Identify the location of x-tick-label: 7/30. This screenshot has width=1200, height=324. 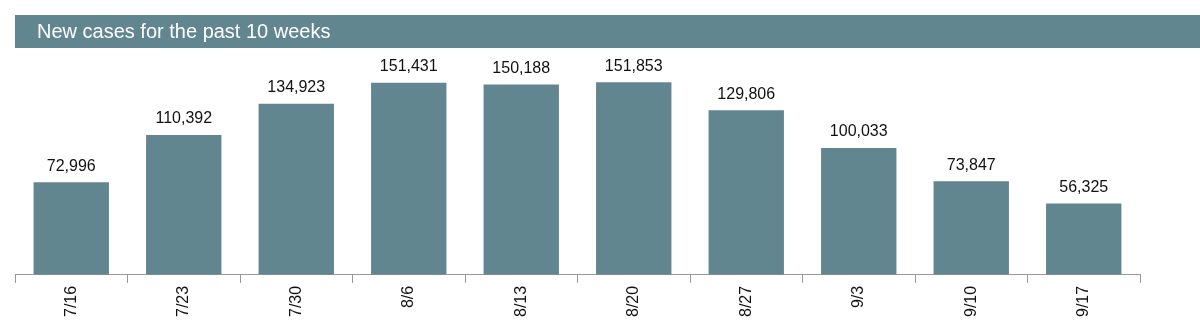
(295, 301).